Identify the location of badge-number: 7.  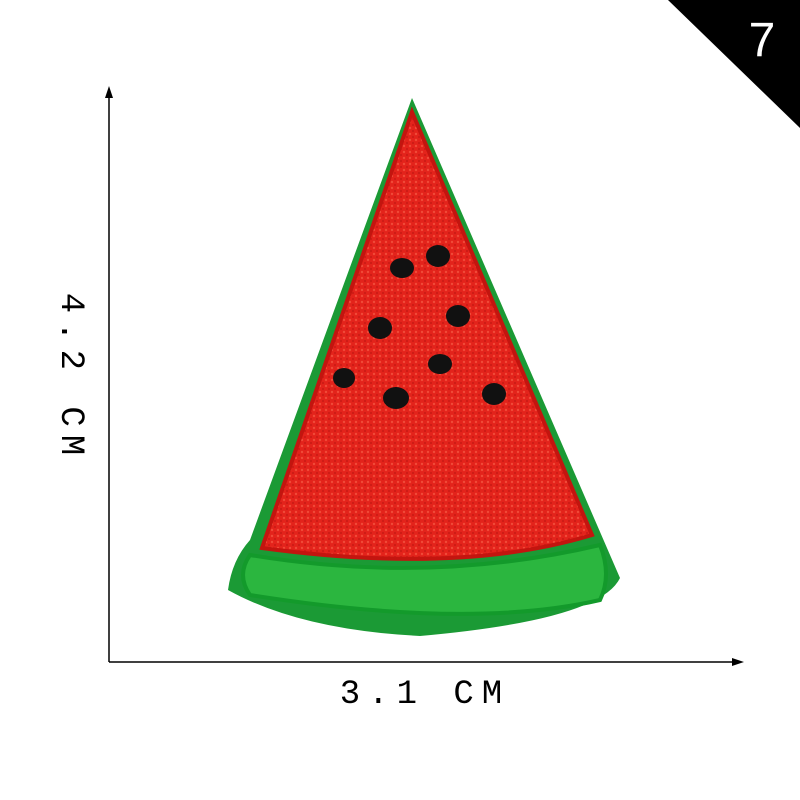
(762, 40).